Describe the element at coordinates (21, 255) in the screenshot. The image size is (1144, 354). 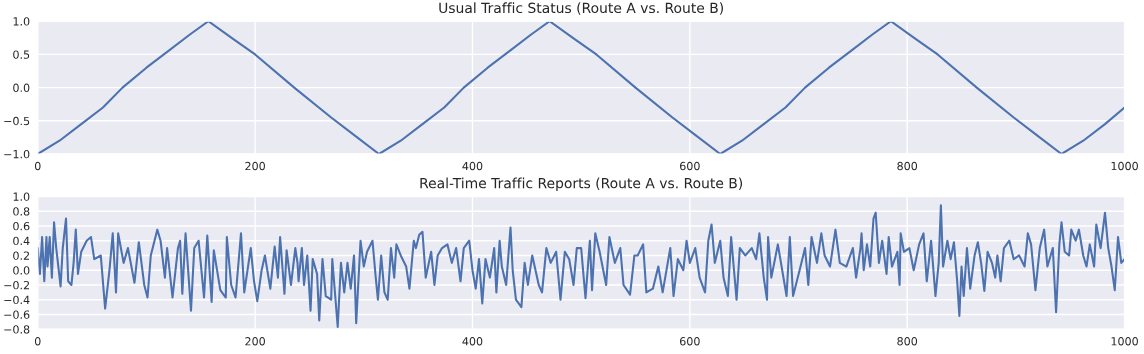
I see `y-tick-label: 0.2` at that location.